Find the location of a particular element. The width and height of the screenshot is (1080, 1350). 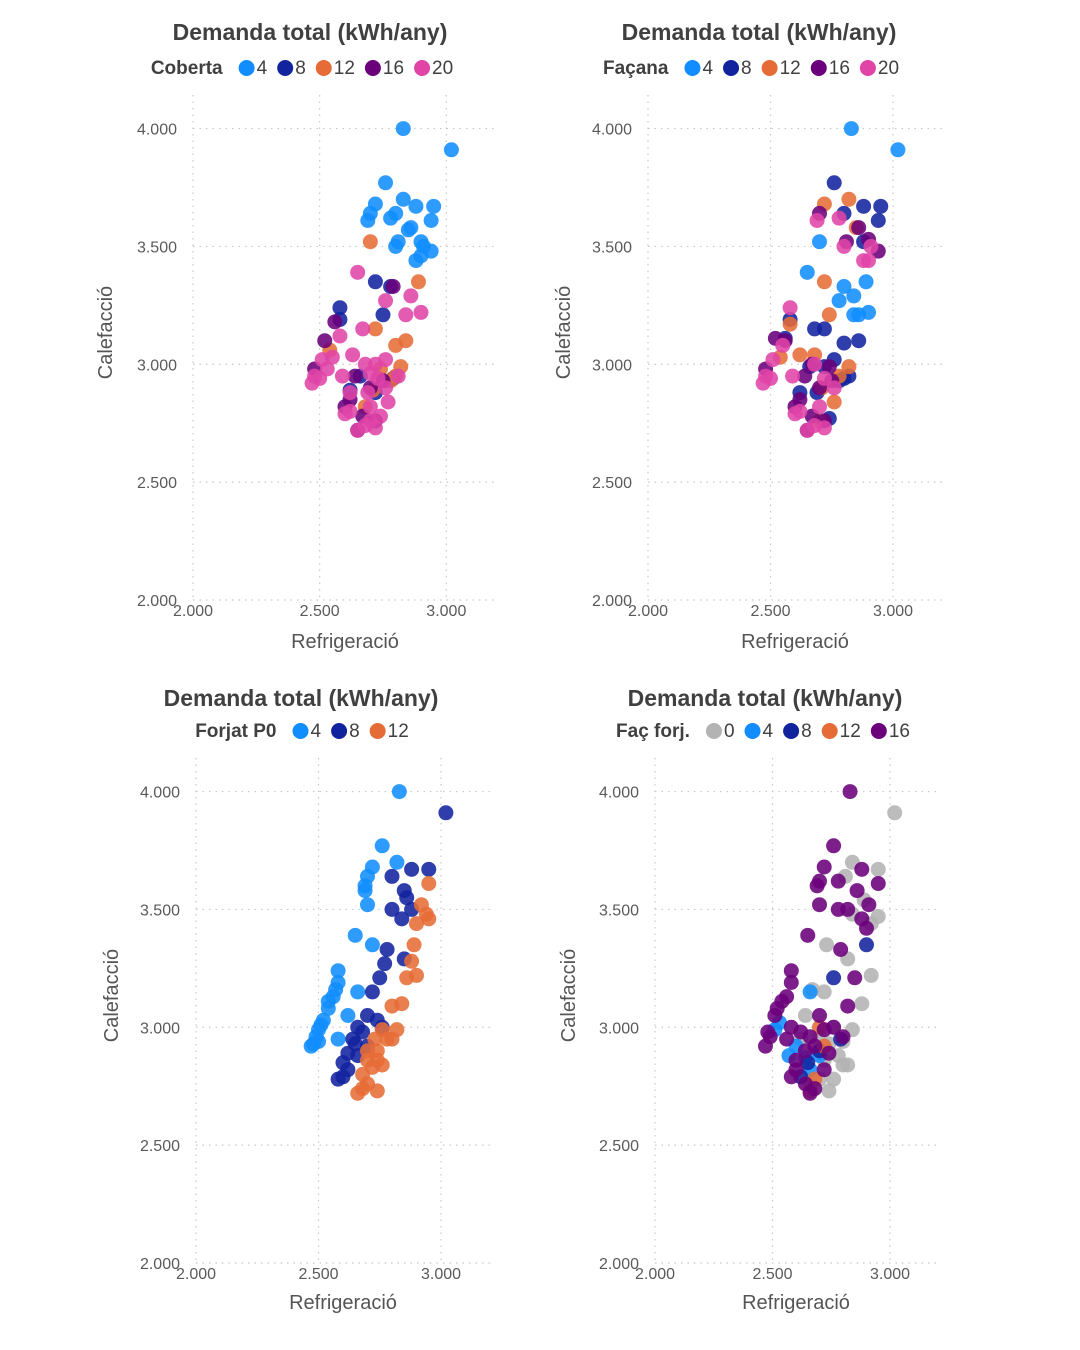

chart-title: Demanda total (kWh/any) is located at coordinates (759, 32).